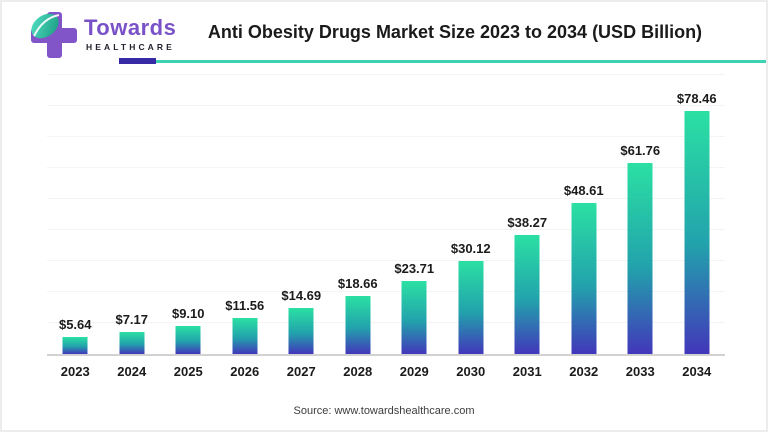 The width and height of the screenshot is (768, 432). Describe the element at coordinates (132, 342) in the screenshot. I see `bar-2024` at that location.